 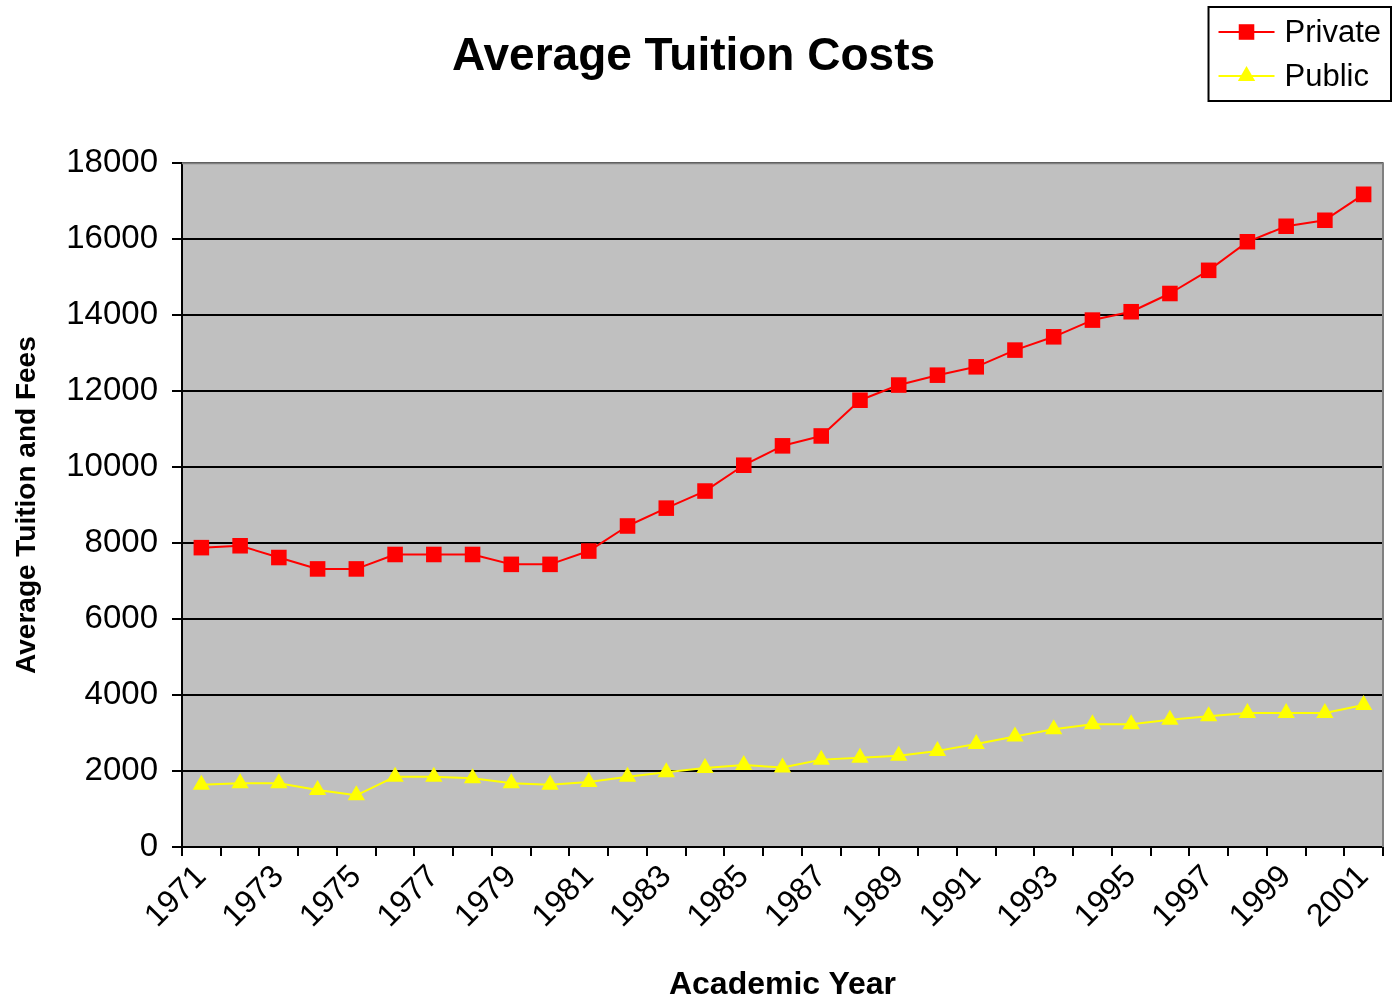 I want to click on y-tick-label: 10000, so click(x=112, y=465).